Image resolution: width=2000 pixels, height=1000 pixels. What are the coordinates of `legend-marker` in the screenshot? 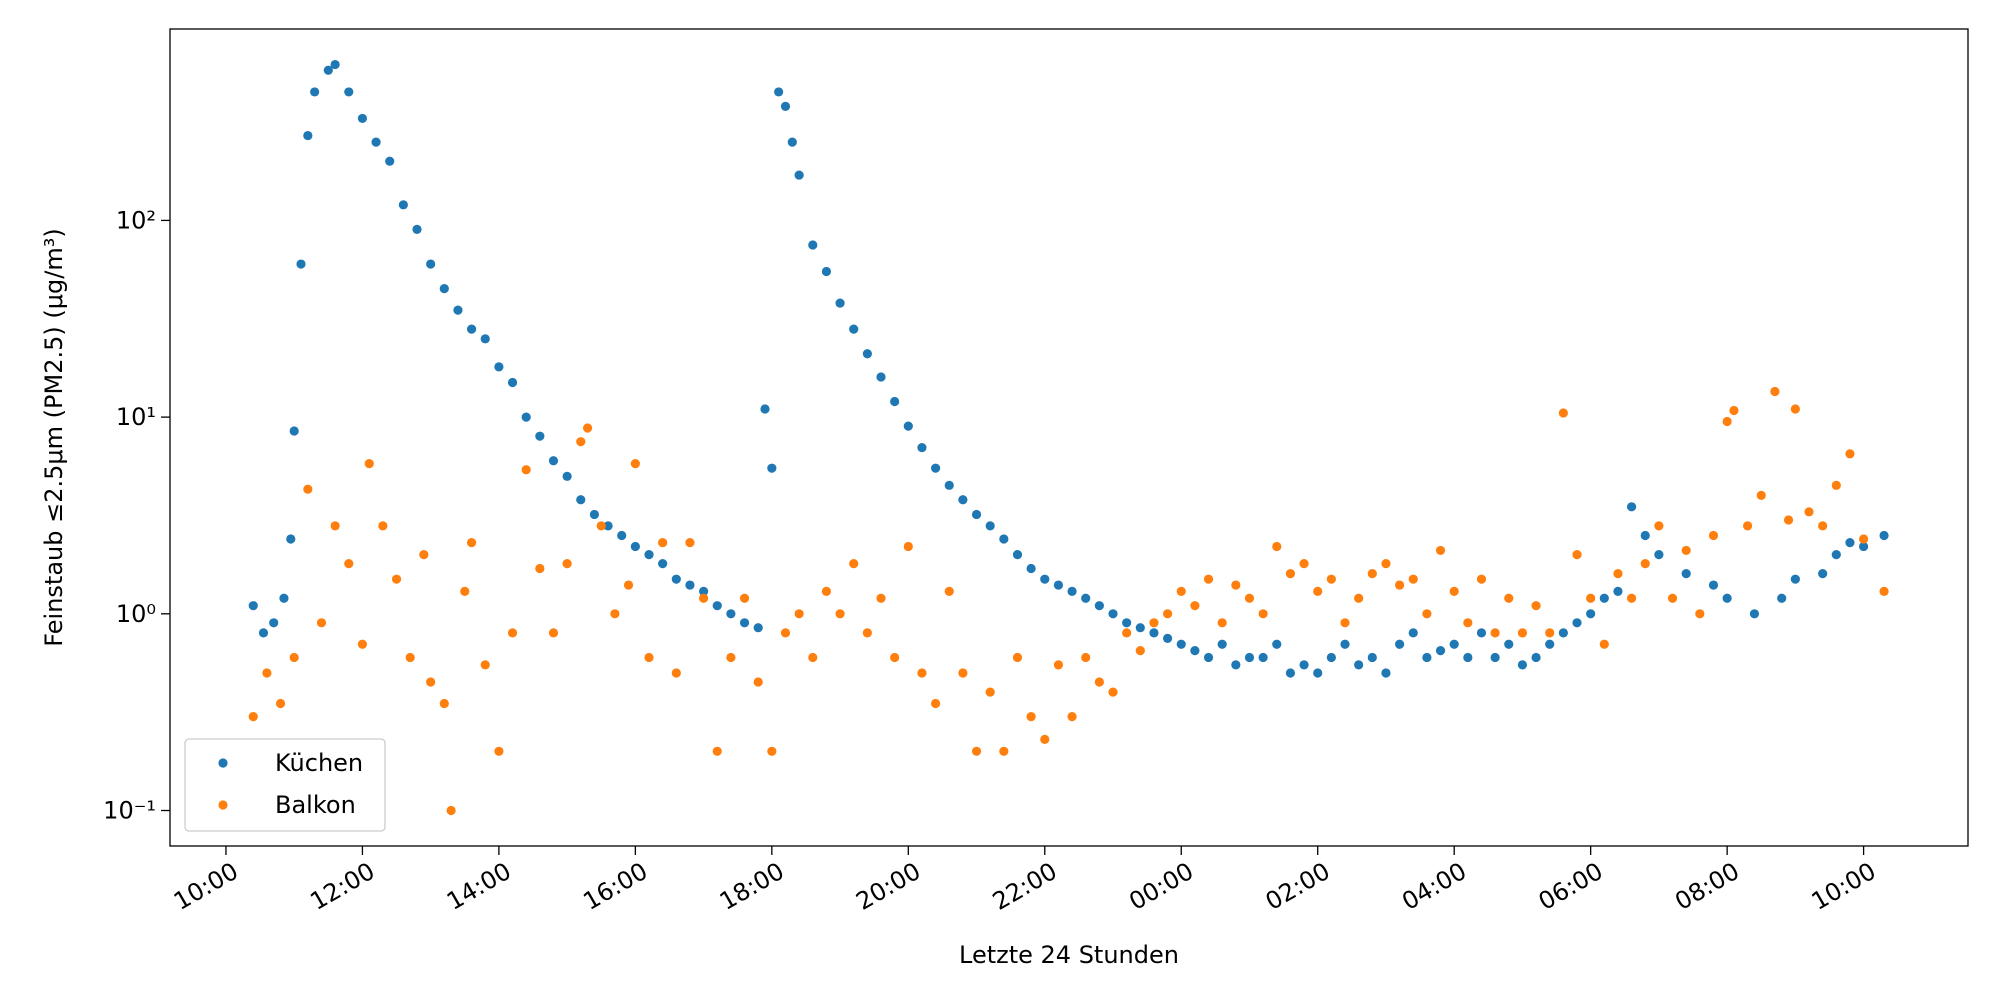 It's located at (223, 763).